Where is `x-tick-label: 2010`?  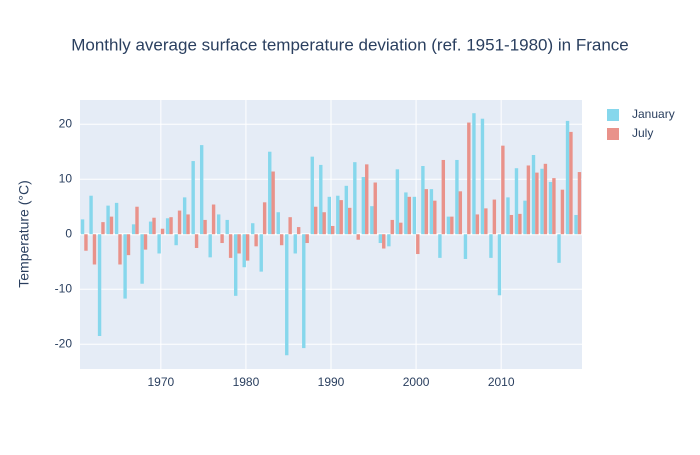 x-tick-label: 2010 is located at coordinates (501, 382).